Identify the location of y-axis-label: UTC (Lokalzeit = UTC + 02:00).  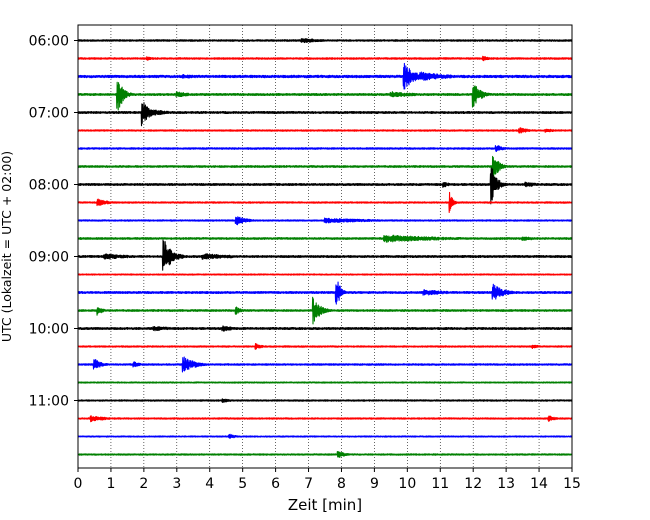
(7, 246).